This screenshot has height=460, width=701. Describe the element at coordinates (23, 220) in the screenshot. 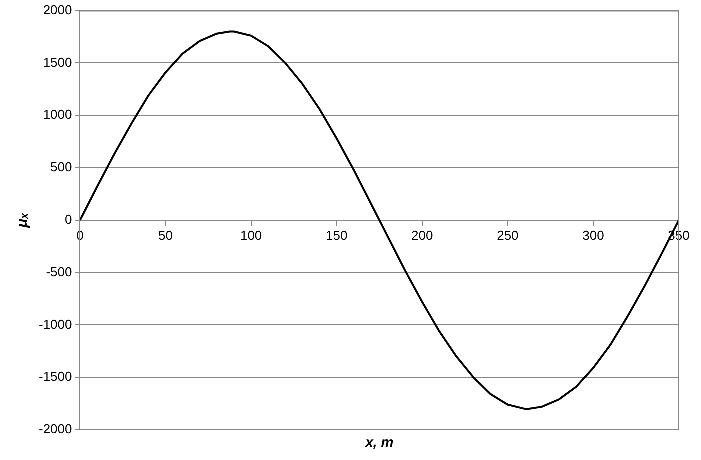

I see `y-axis-title: μₓ` at that location.